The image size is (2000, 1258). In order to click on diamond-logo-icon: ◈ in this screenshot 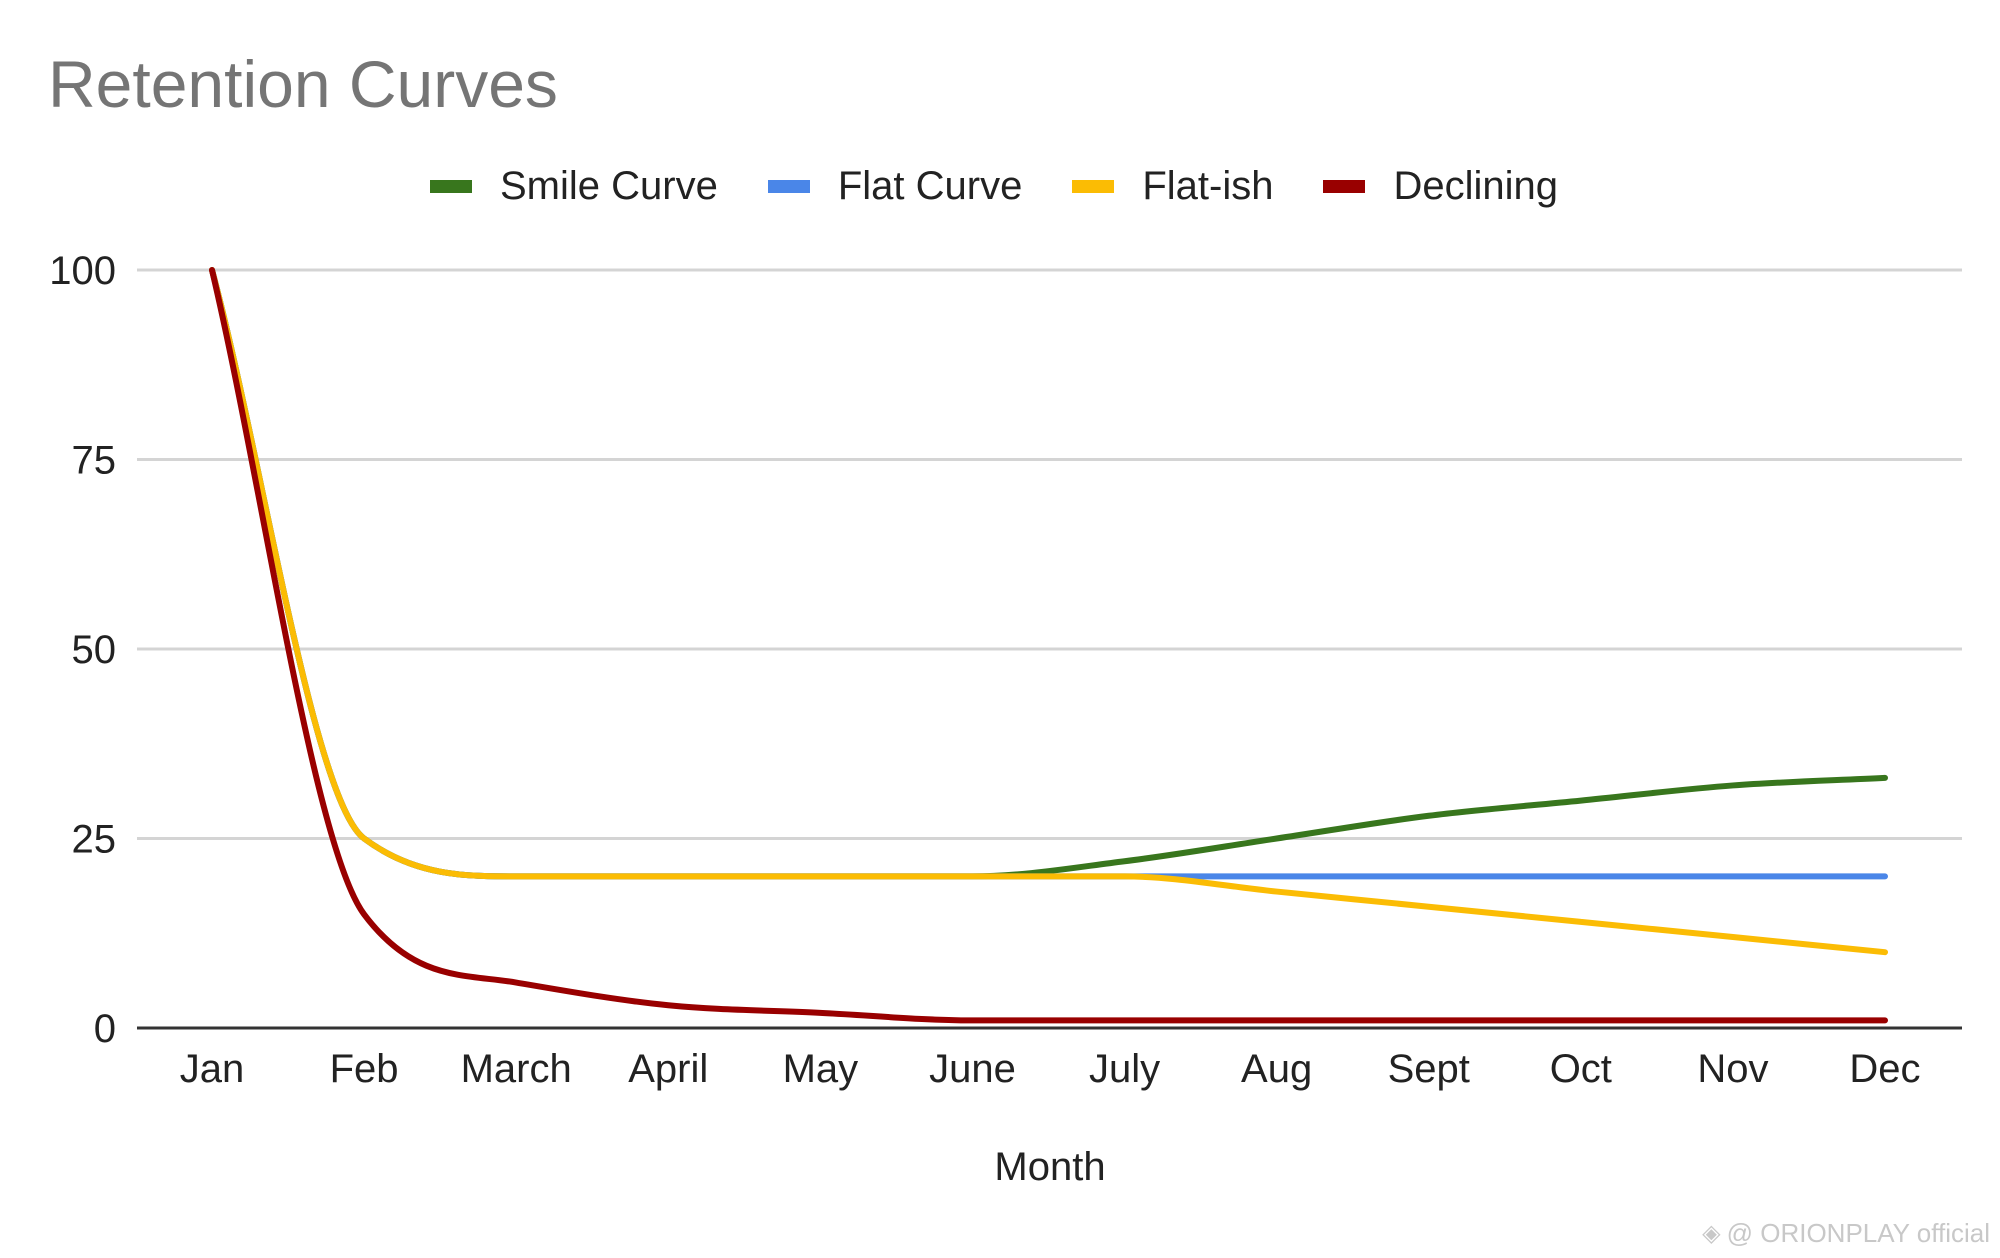, I will do `click(1711, 1233)`.